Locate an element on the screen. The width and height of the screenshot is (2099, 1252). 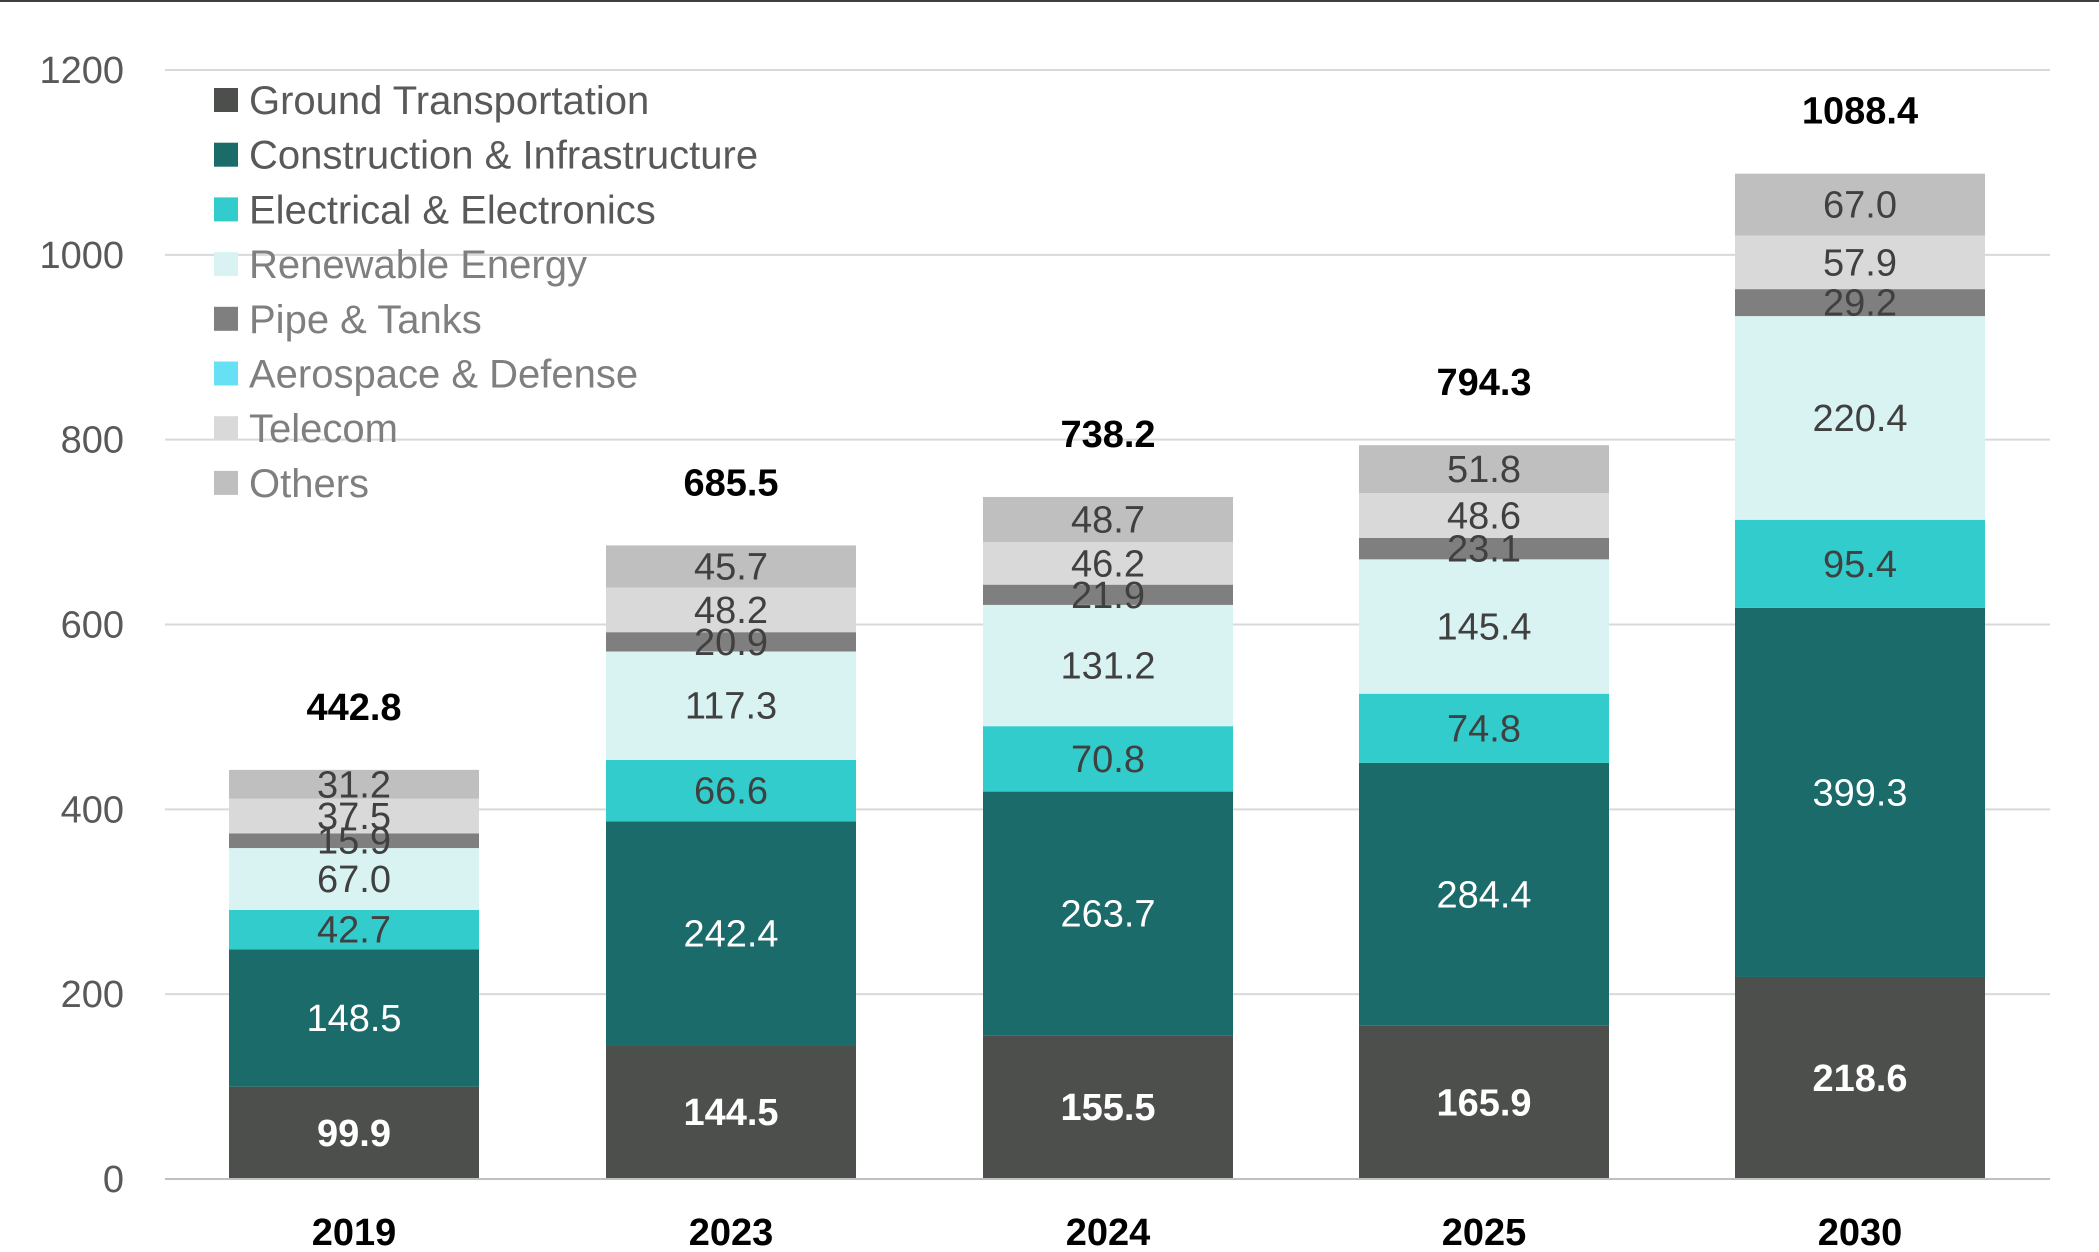
bar-segment-telecom-2019 is located at coordinates (354, 816).